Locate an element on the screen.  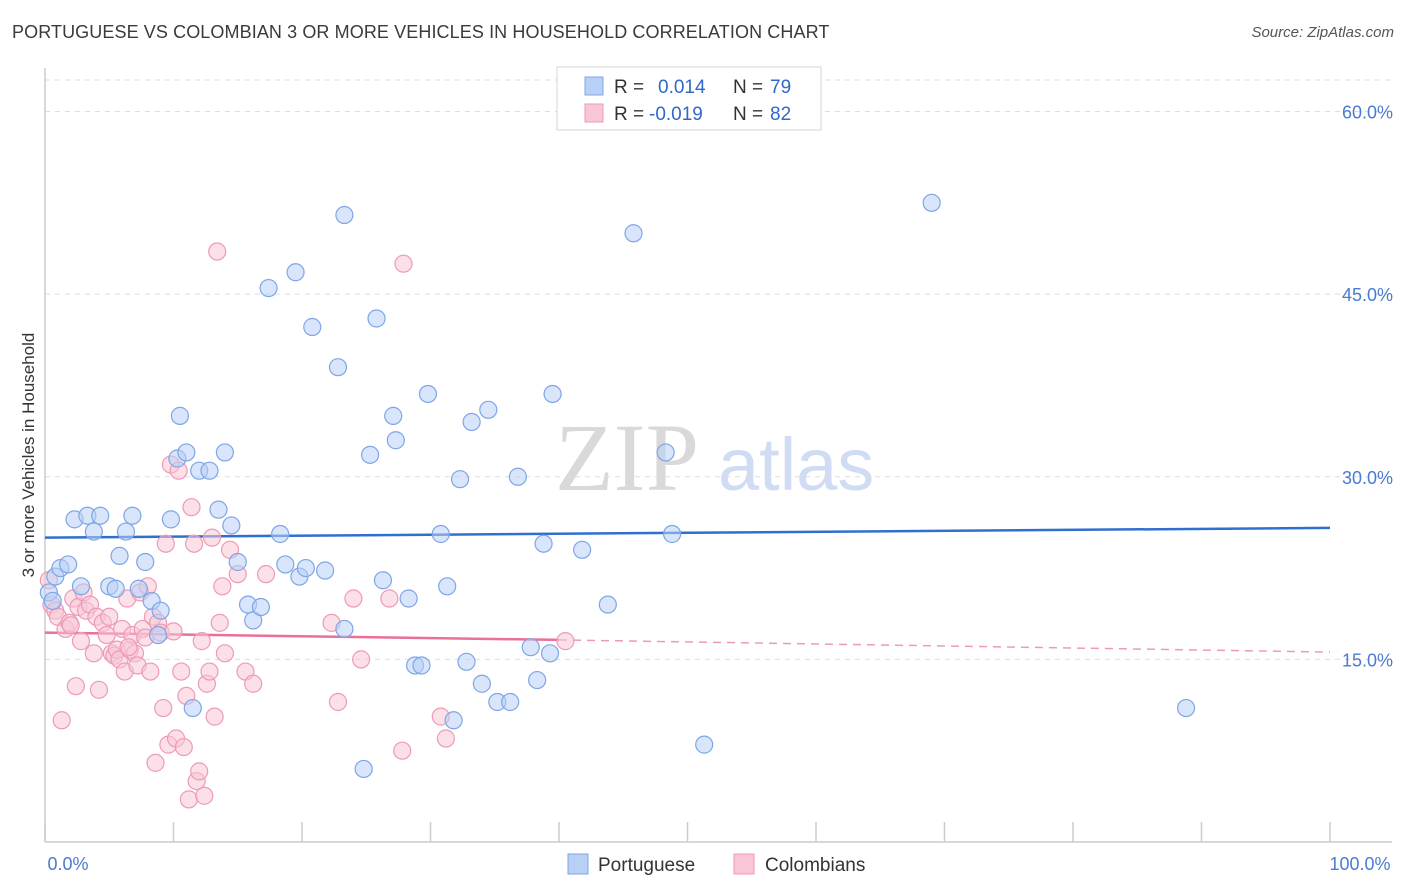
legend-n-value-colombians: 82 is located at coordinates (780, 114).